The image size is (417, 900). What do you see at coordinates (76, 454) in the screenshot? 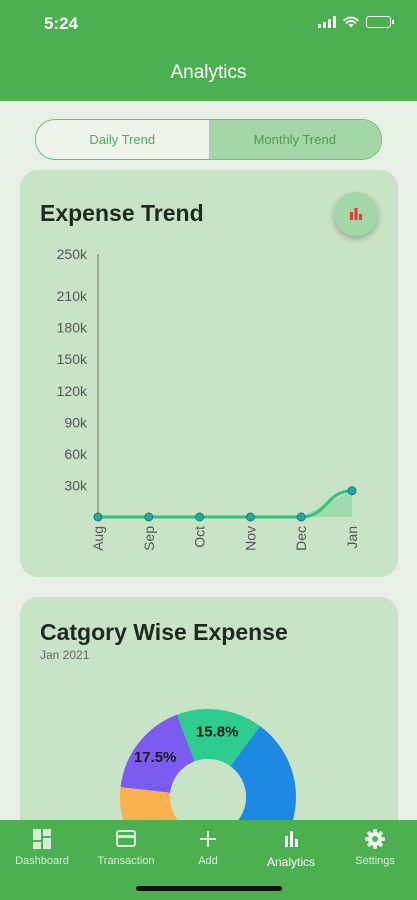
I see `y-tick-label: 60k` at bounding box center [76, 454].